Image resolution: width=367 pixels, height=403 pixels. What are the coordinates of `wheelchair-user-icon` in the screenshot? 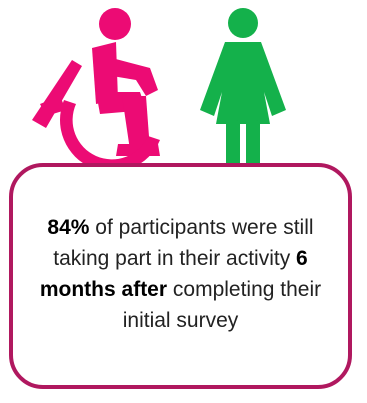 It's located at (96, 90).